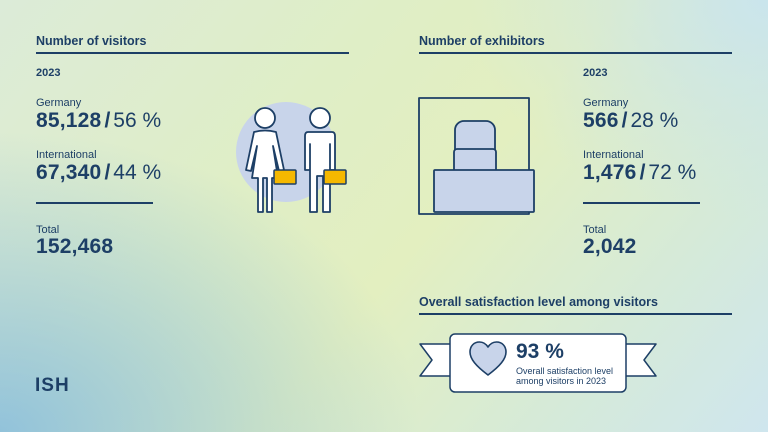 The height and width of the screenshot is (432, 768). Describe the element at coordinates (610, 246) in the screenshot. I see `exhibitors-total-value: 2,042` at that location.